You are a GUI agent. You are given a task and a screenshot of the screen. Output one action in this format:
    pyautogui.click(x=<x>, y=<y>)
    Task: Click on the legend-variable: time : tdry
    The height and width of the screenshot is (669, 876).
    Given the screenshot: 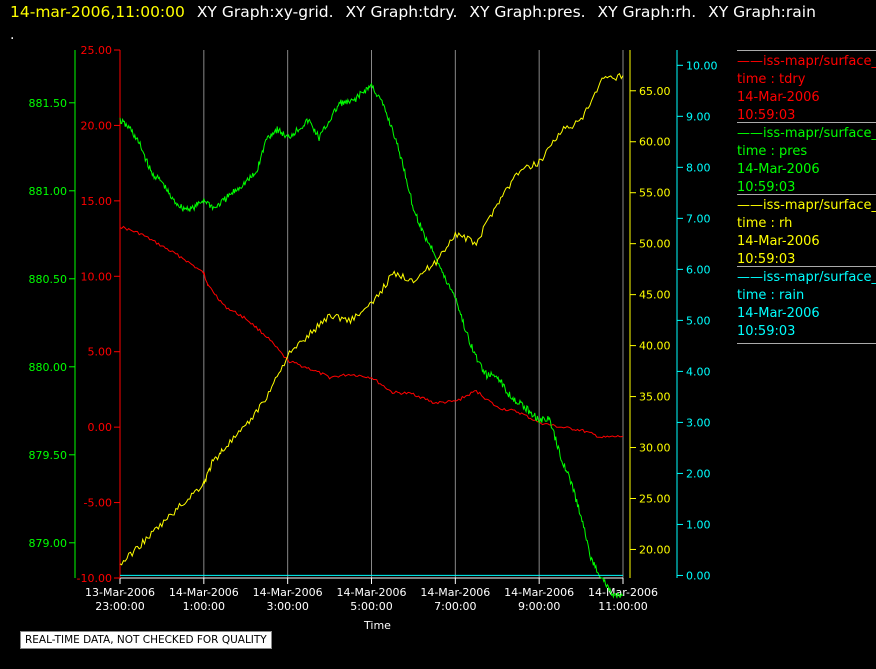 What is the action you would take?
    pyautogui.click(x=771, y=79)
    